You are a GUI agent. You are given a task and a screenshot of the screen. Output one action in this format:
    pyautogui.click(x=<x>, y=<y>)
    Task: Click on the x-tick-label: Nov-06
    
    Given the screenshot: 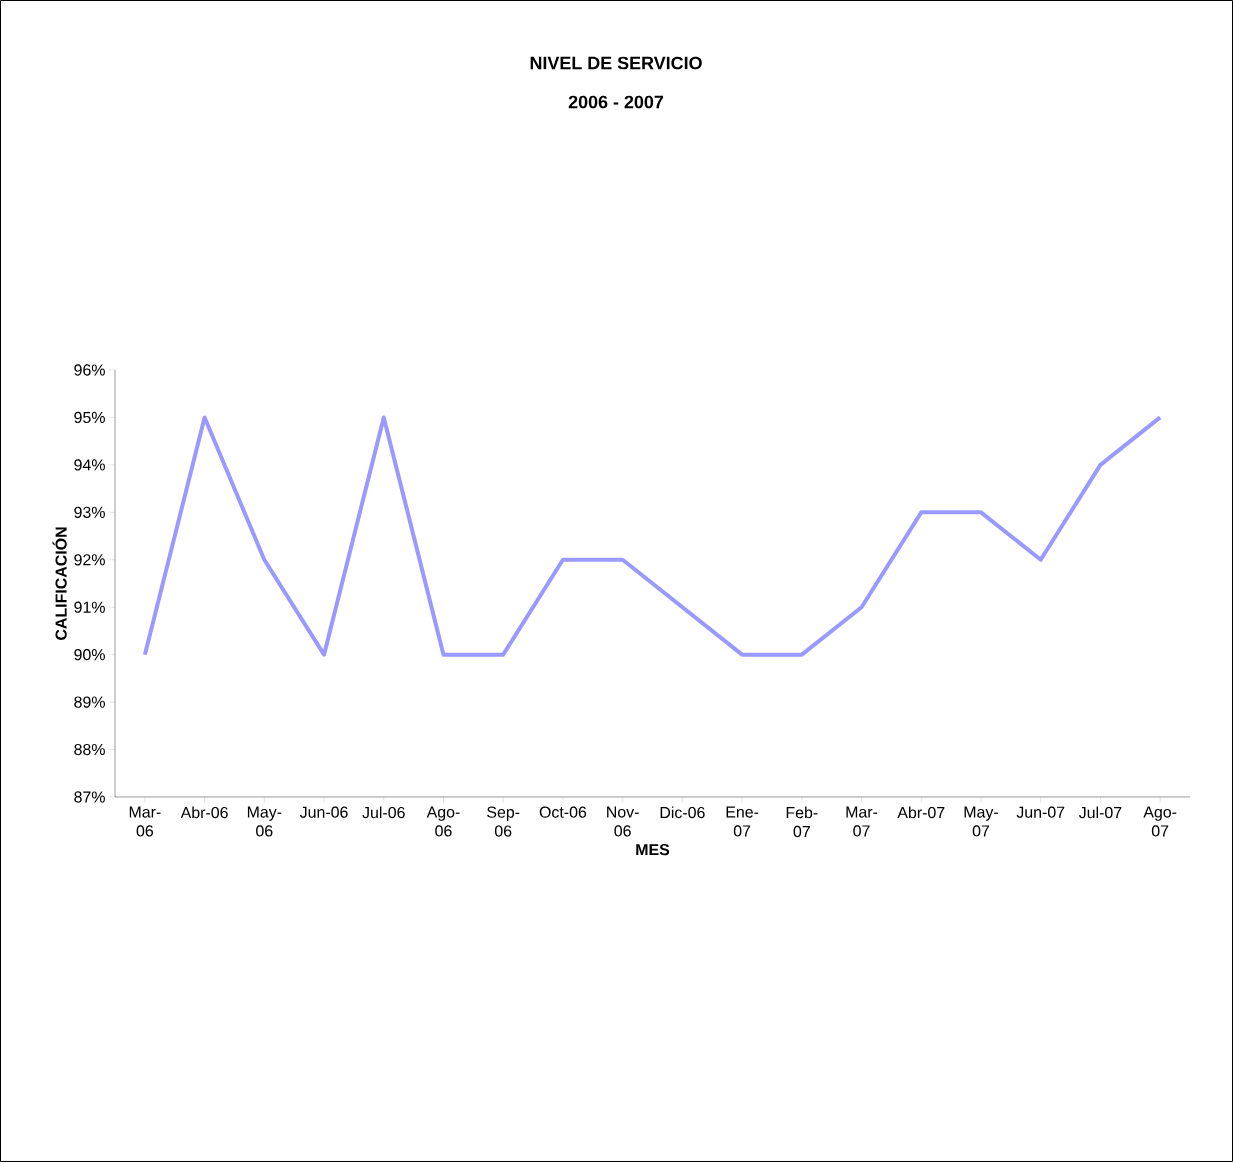 What is the action you would take?
    pyautogui.click(x=623, y=821)
    